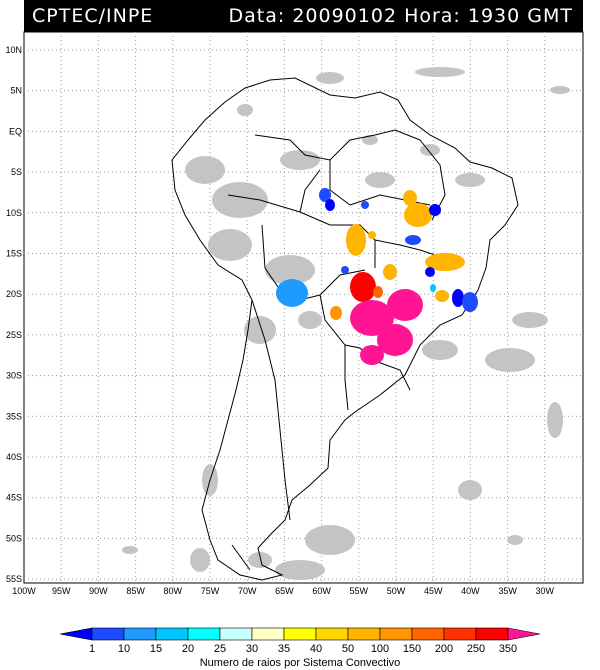 The image size is (600, 670). I want to click on lat-tick-label: 50S, so click(14, 538).